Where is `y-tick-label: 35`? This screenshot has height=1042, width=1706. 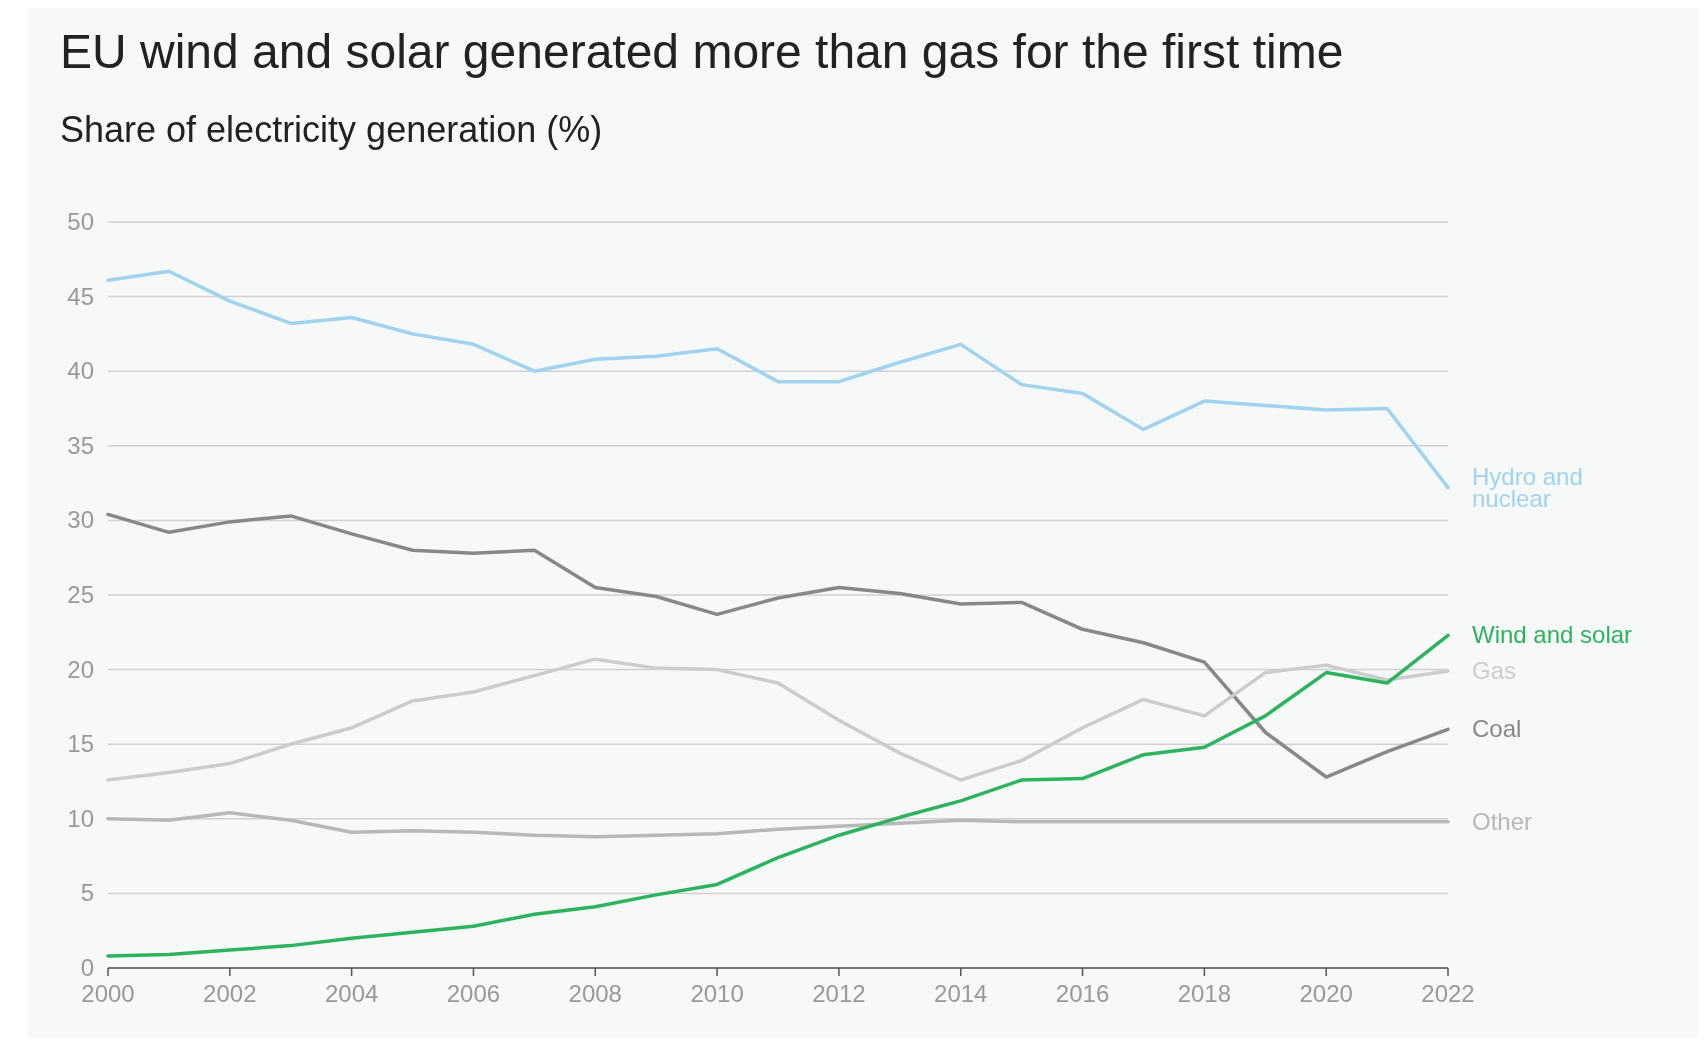 y-tick-label: 35 is located at coordinates (80, 445).